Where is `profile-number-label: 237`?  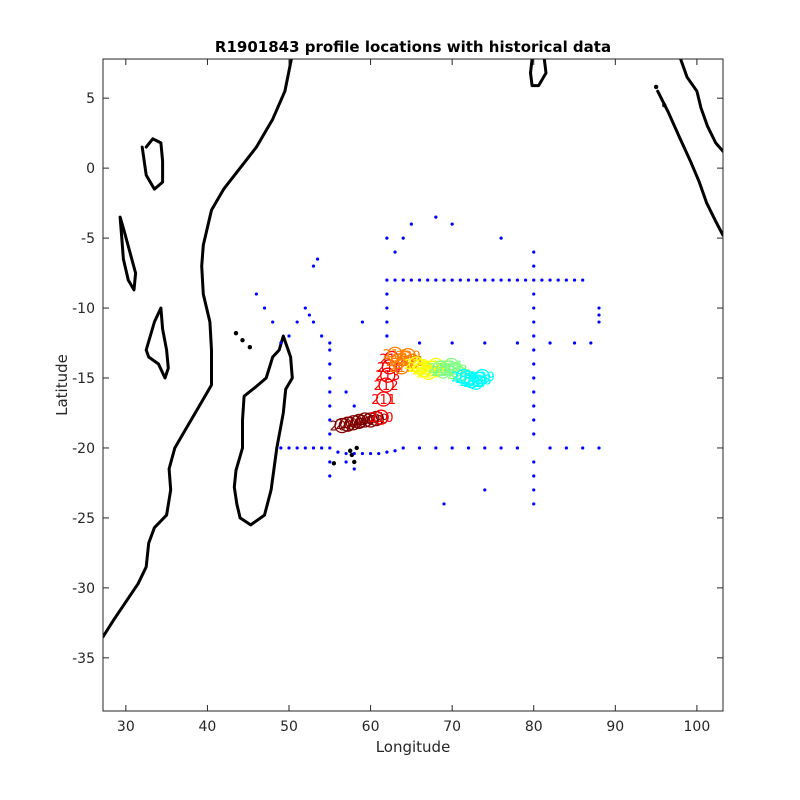
profile-number-label: 237 is located at coordinates (475, 383).